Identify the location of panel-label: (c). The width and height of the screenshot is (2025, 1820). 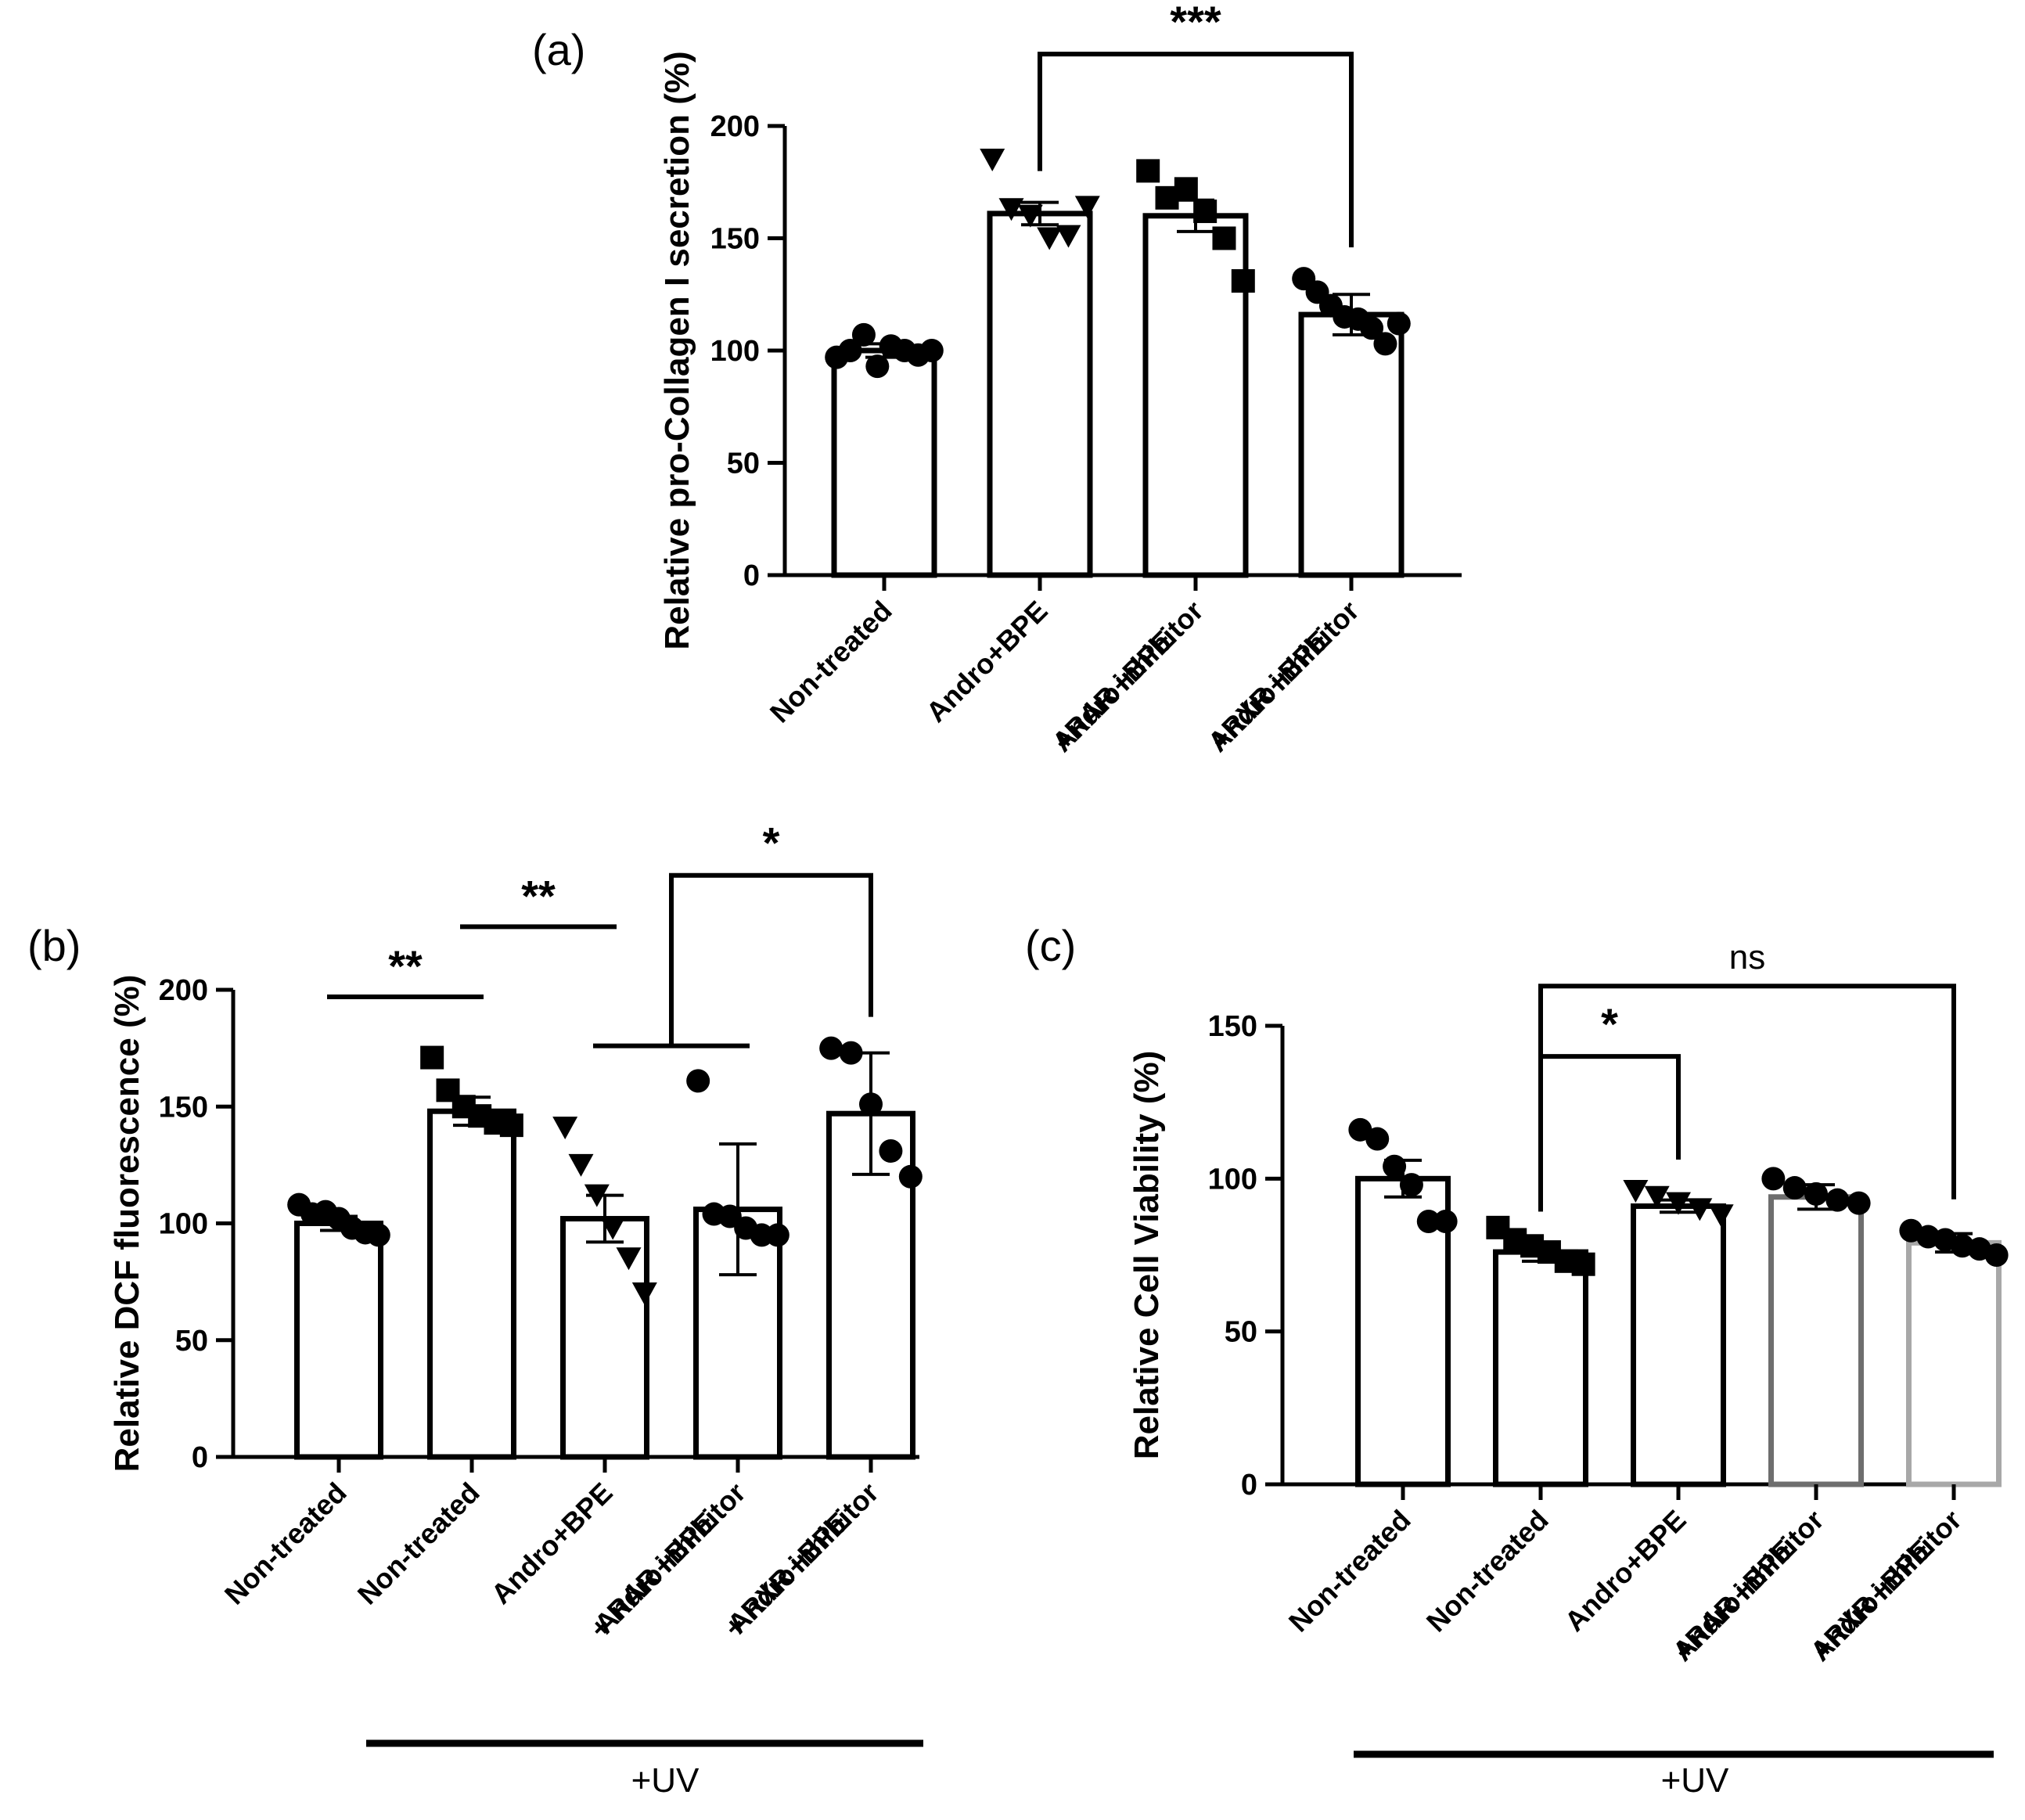
(1050, 945).